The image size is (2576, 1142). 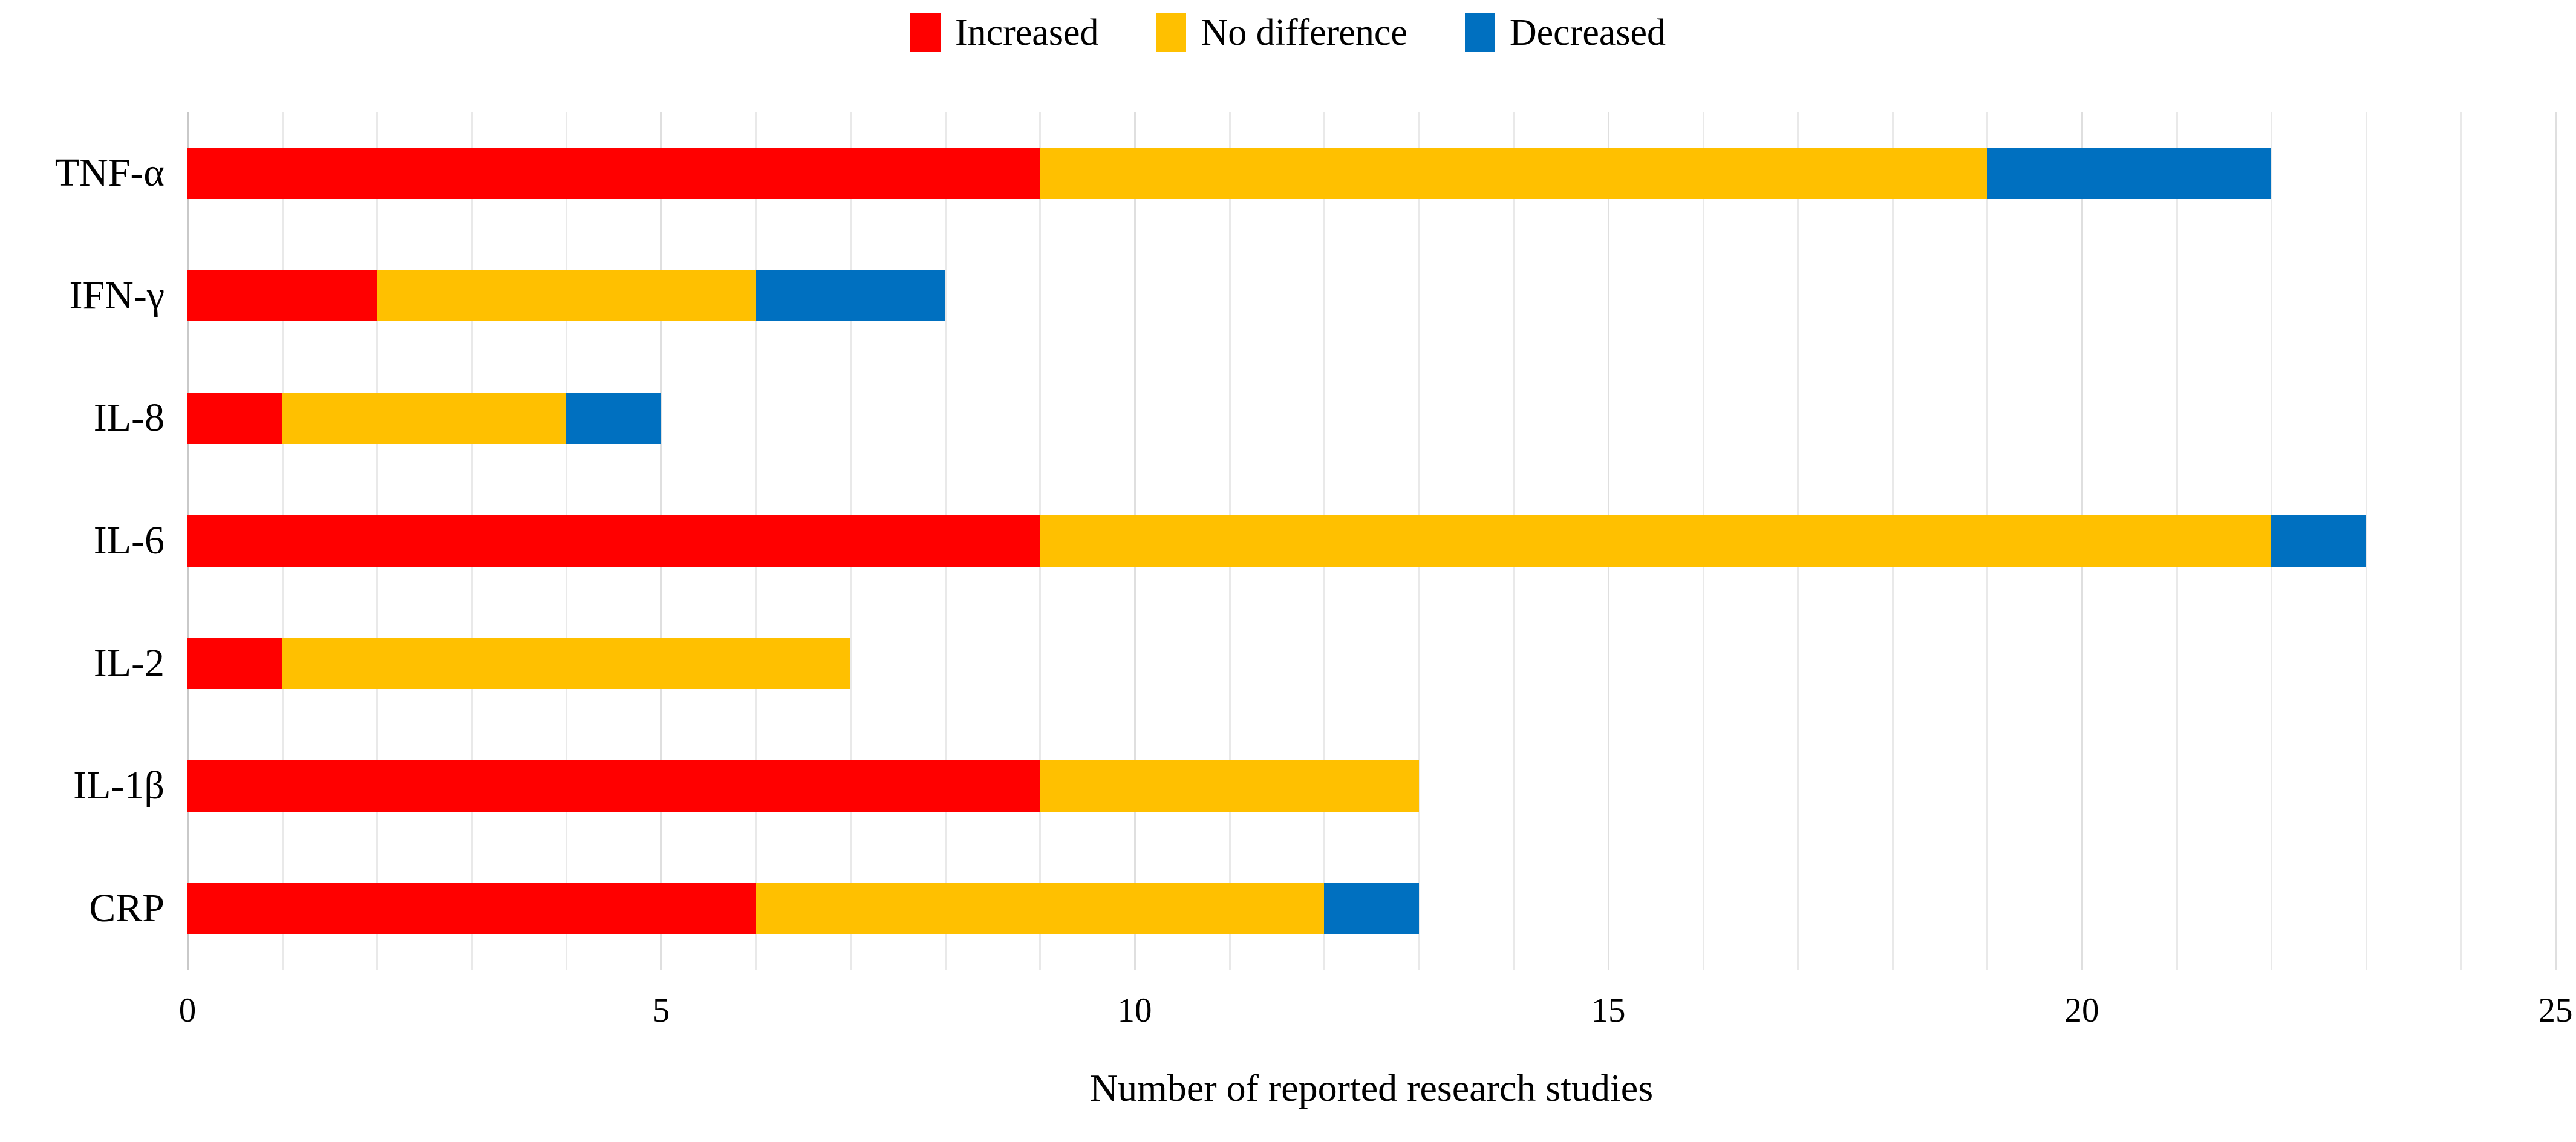 What do you see at coordinates (1304, 32) in the screenshot?
I see `legend-label-no-difference: No difference` at bounding box center [1304, 32].